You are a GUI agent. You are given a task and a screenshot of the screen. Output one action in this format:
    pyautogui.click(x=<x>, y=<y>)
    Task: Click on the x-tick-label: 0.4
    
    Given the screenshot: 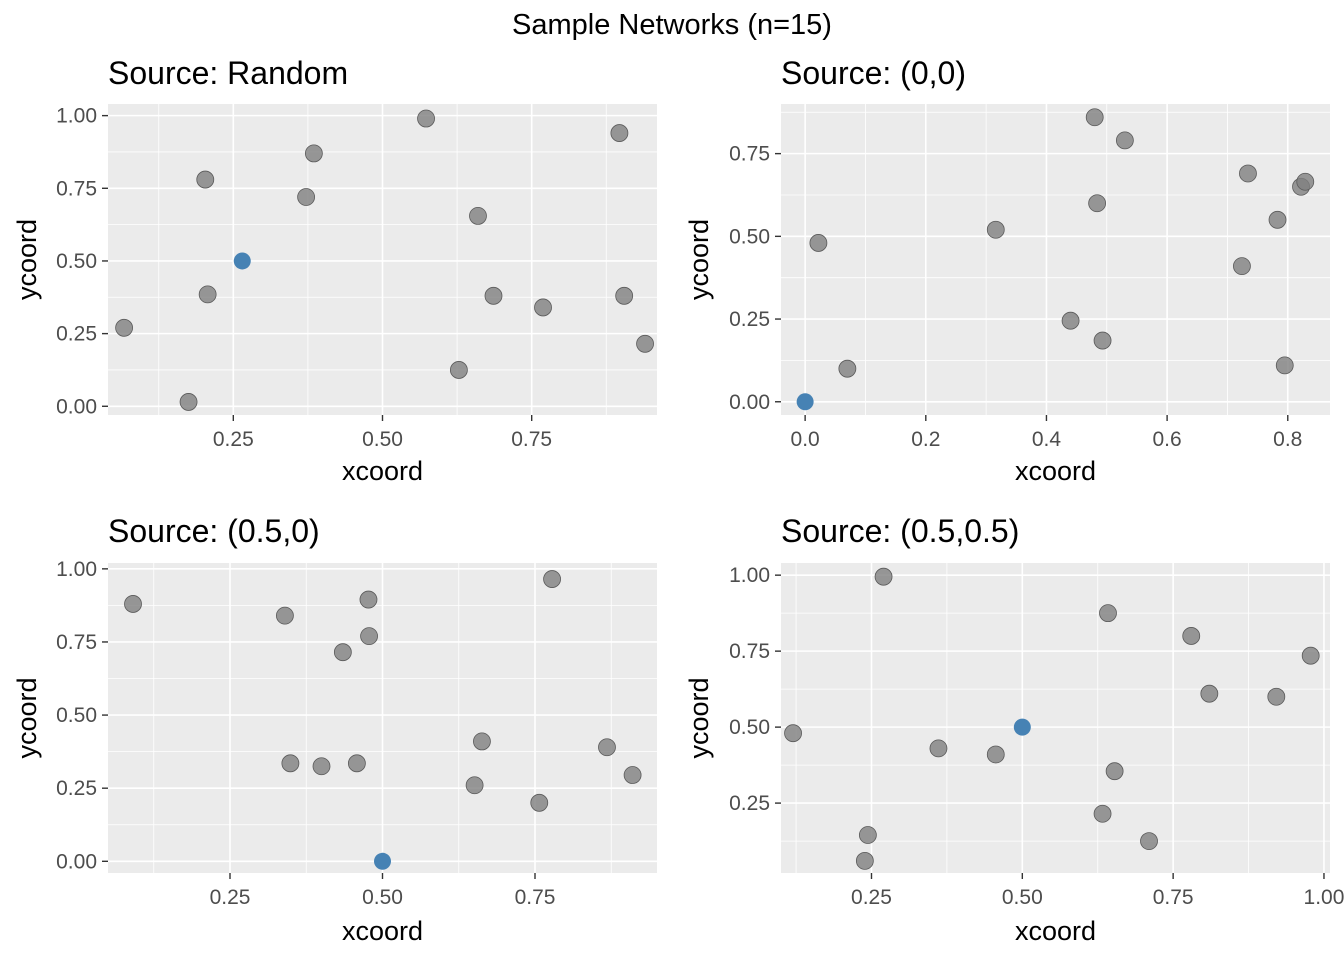 What is the action you would take?
    pyautogui.click(x=1047, y=439)
    